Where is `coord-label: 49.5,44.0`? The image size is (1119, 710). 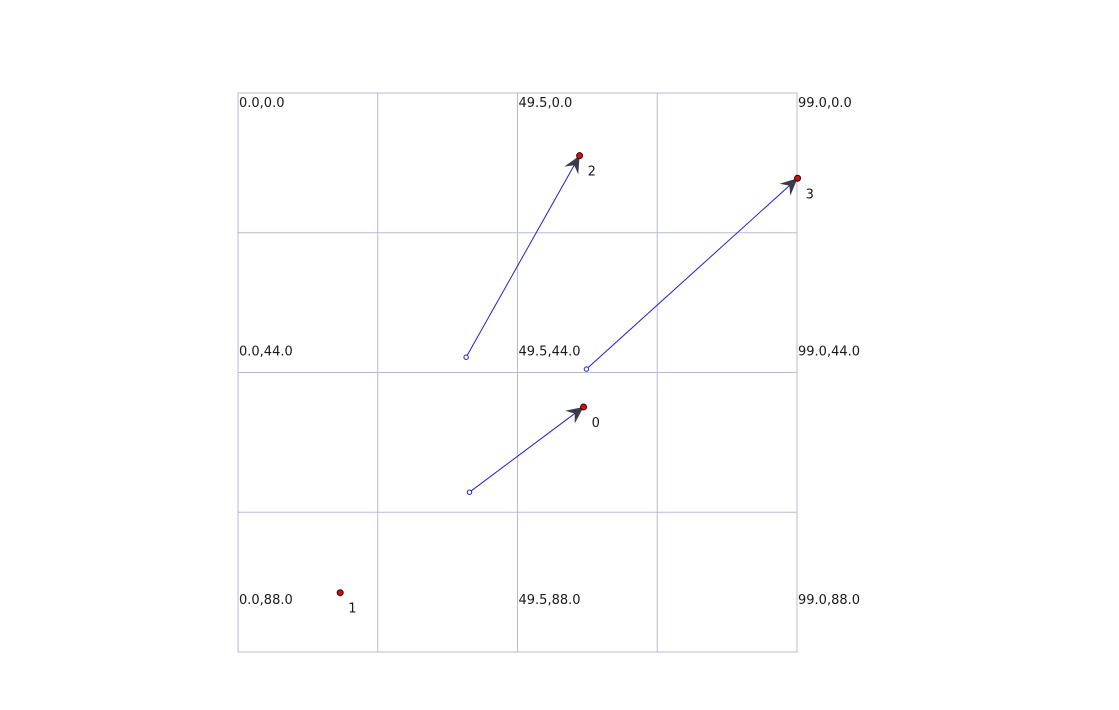 coord-label: 49.5,44.0 is located at coordinates (550, 351).